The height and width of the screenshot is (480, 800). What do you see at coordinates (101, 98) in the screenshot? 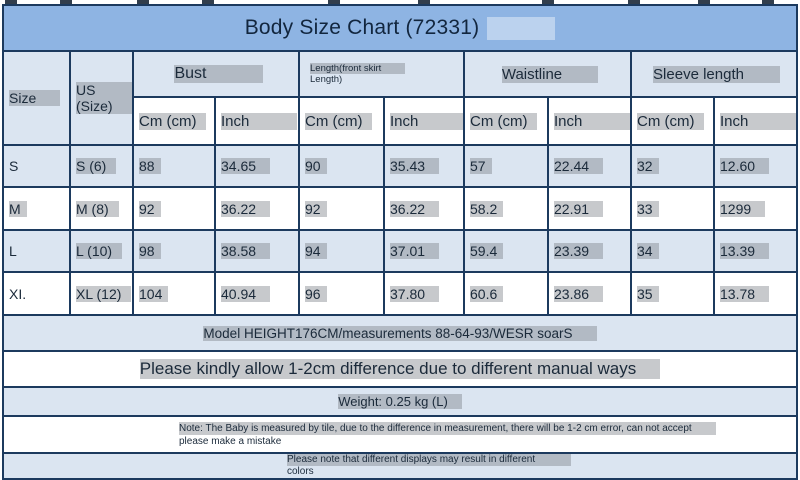
I see `header-us-size: US (Size)` at bounding box center [101, 98].